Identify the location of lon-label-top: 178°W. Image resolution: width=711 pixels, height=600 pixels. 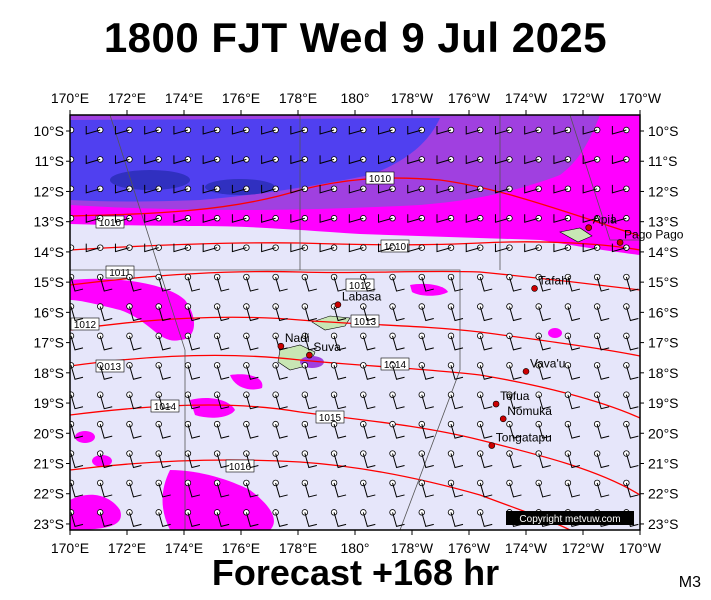
(412, 98).